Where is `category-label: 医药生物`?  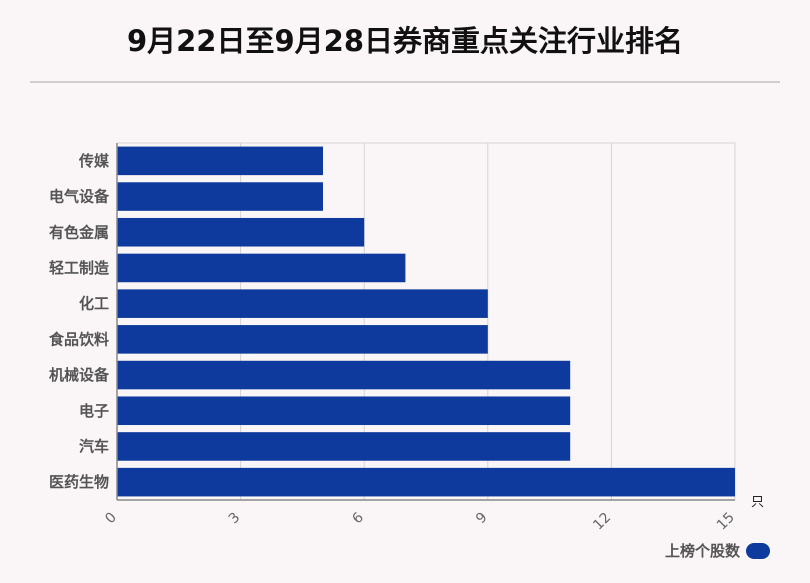
category-label: 医药生物 is located at coordinates (79, 482).